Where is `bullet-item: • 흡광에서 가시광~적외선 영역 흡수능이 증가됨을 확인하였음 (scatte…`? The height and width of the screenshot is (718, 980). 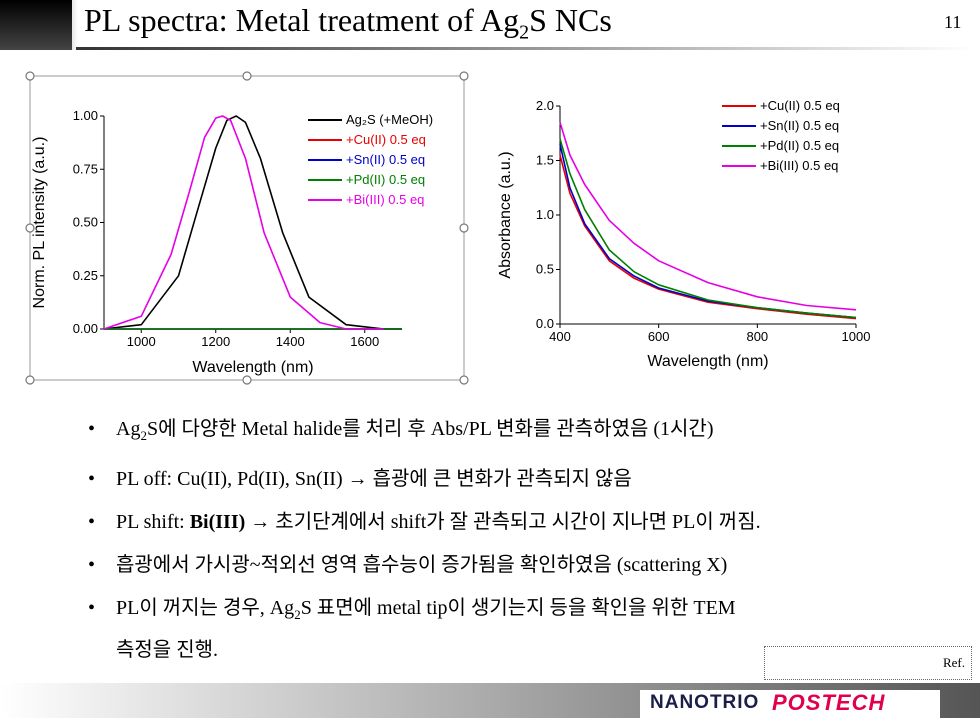
bullet-item: • 흡광에서 가시광~적외선 영역 흡수능이 증가됨을 확인하였음 (scatte… is located at coordinates (518, 565).